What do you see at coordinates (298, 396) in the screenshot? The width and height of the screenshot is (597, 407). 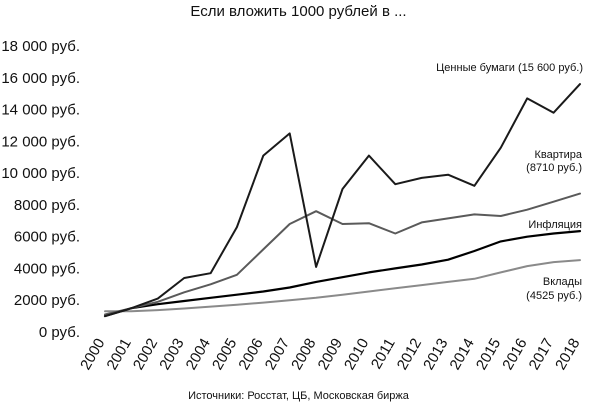 I see `source-note: Источники: Росстат, ЦБ, Московская биржа` at bounding box center [298, 396].